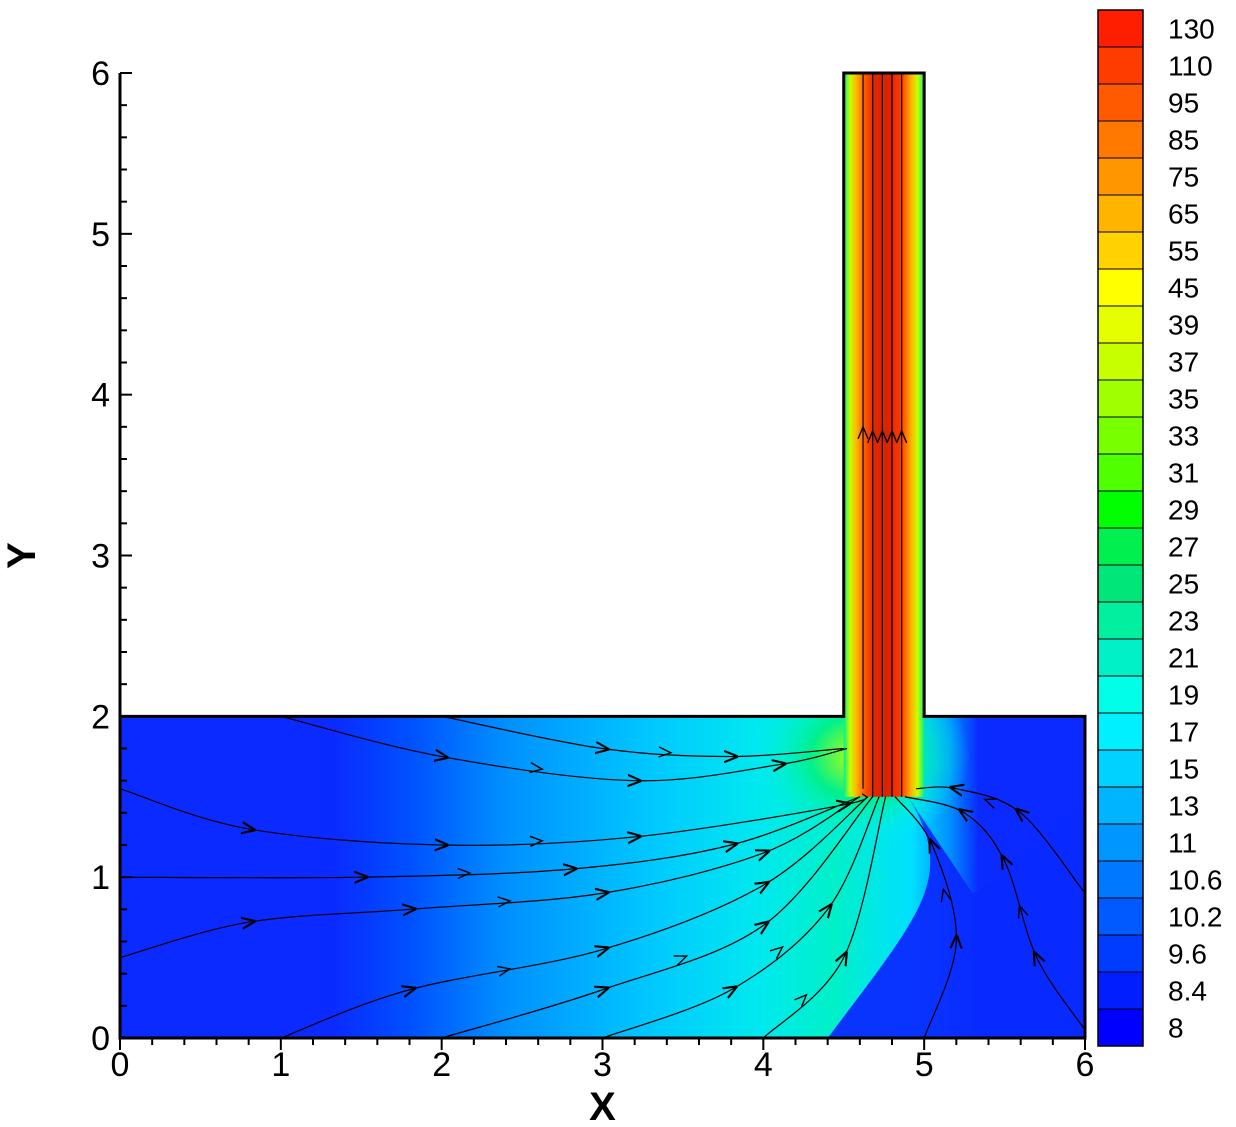 The height and width of the screenshot is (1127, 1236). Describe the element at coordinates (100, 1039) in the screenshot. I see `y-tick-label: 0` at that location.